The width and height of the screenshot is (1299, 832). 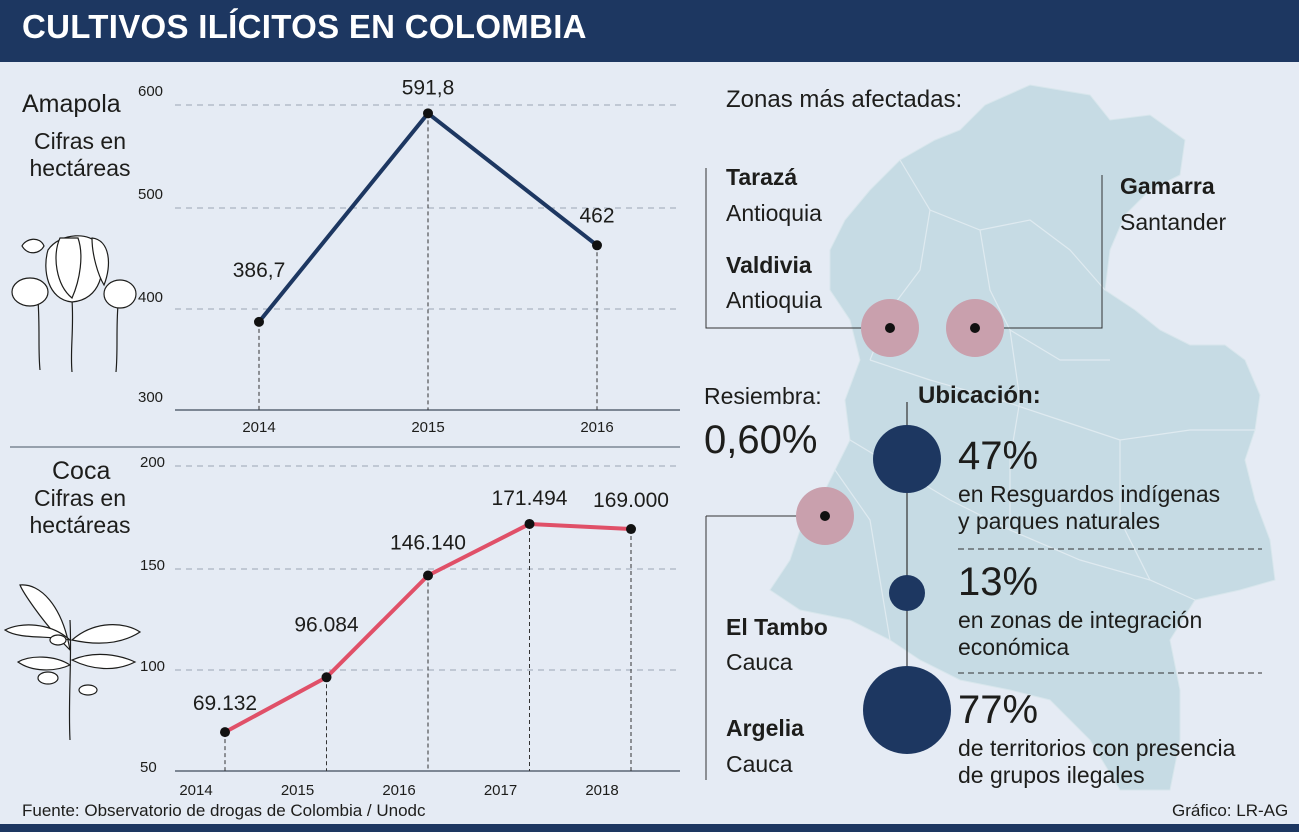 I want to click on data-label: 171.494, so click(x=530, y=498).